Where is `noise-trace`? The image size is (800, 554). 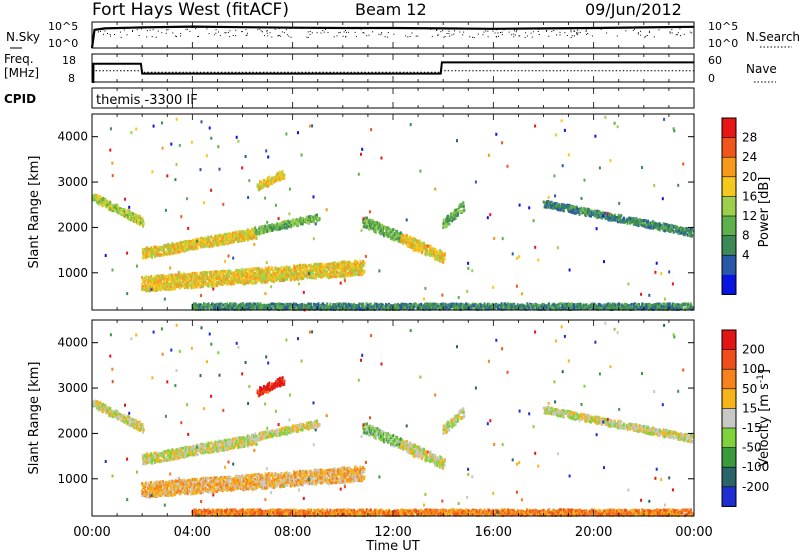 noise-trace is located at coordinates (392, 37).